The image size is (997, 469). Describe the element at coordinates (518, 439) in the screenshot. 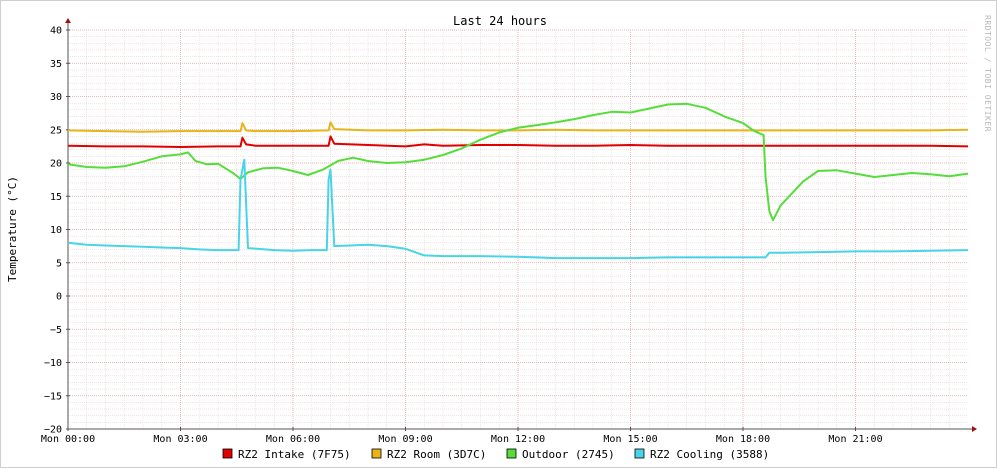

I see `x-tick-label: Mon 12:00` at that location.